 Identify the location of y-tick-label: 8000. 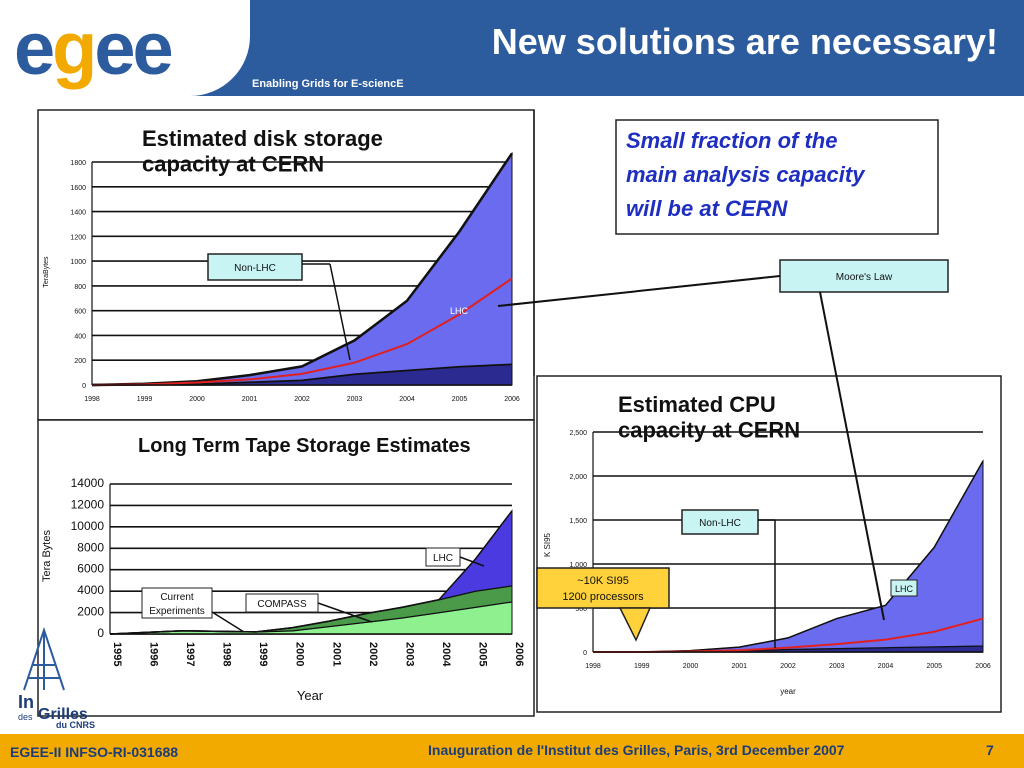
(90, 547).